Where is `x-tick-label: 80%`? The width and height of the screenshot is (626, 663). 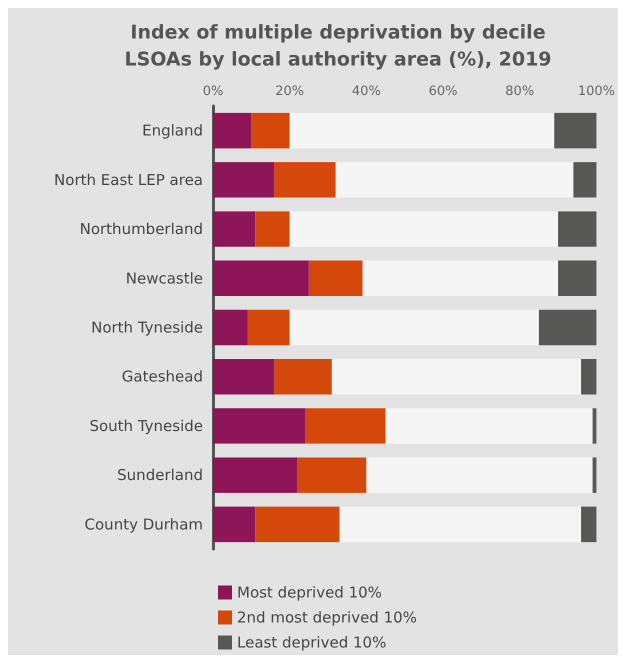 x-tick-label: 80% is located at coordinates (519, 91).